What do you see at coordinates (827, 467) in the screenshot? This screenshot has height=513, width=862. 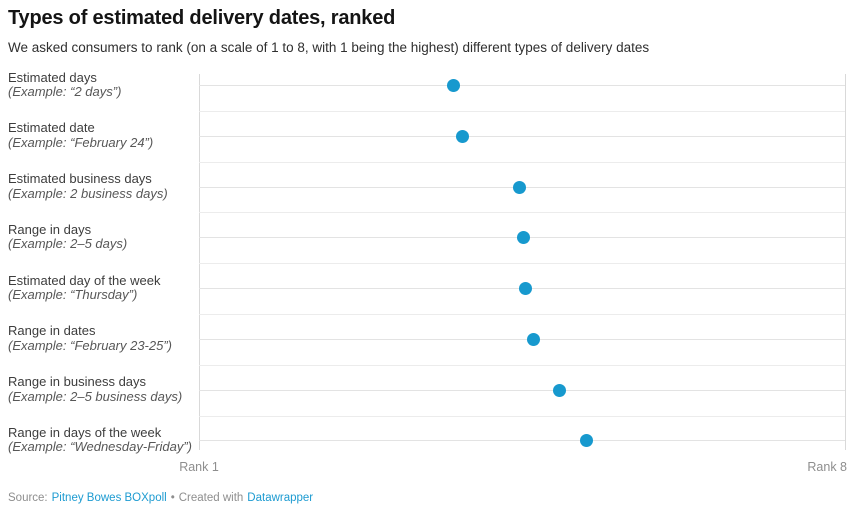 I see `x-axis-label-max: Rank 8` at bounding box center [827, 467].